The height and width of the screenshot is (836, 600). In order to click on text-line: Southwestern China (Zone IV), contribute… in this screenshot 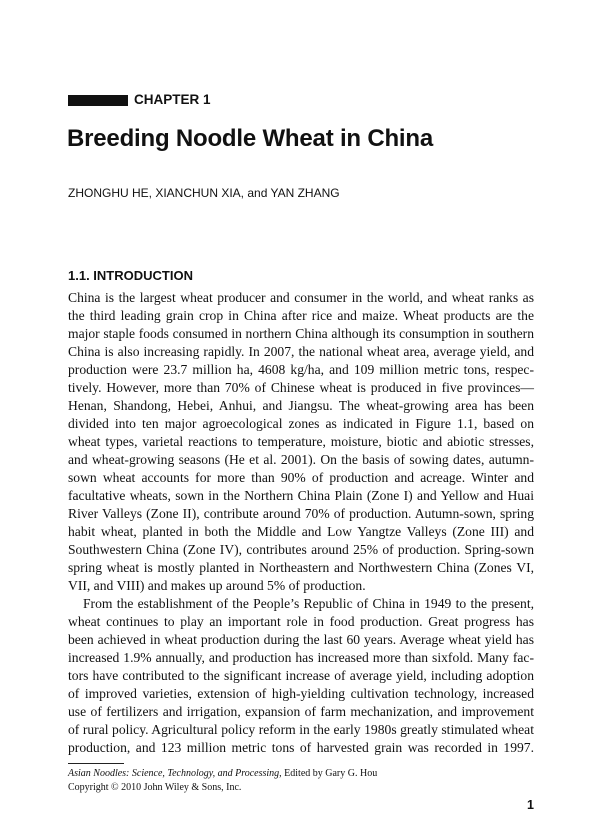, I will do `click(301, 549)`.